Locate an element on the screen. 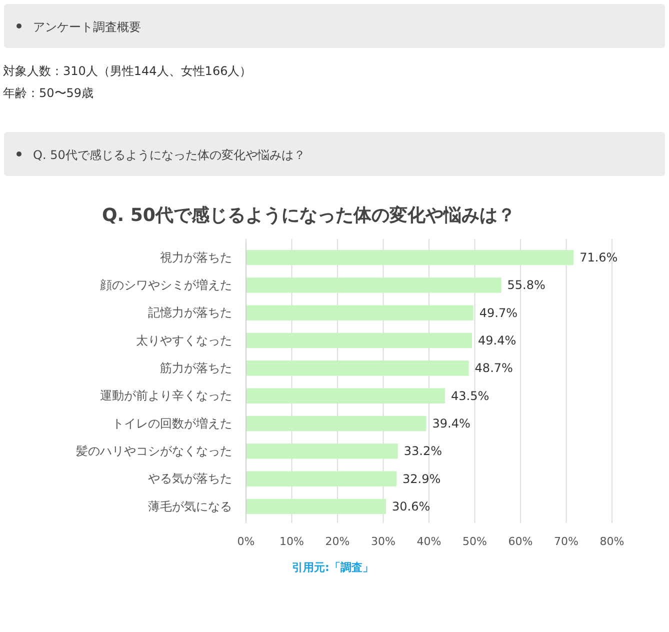 This screenshot has width=669, height=632. chart-title: Q. 50代で感じるようになった体の変化や悩みは？ is located at coordinates (309, 215).